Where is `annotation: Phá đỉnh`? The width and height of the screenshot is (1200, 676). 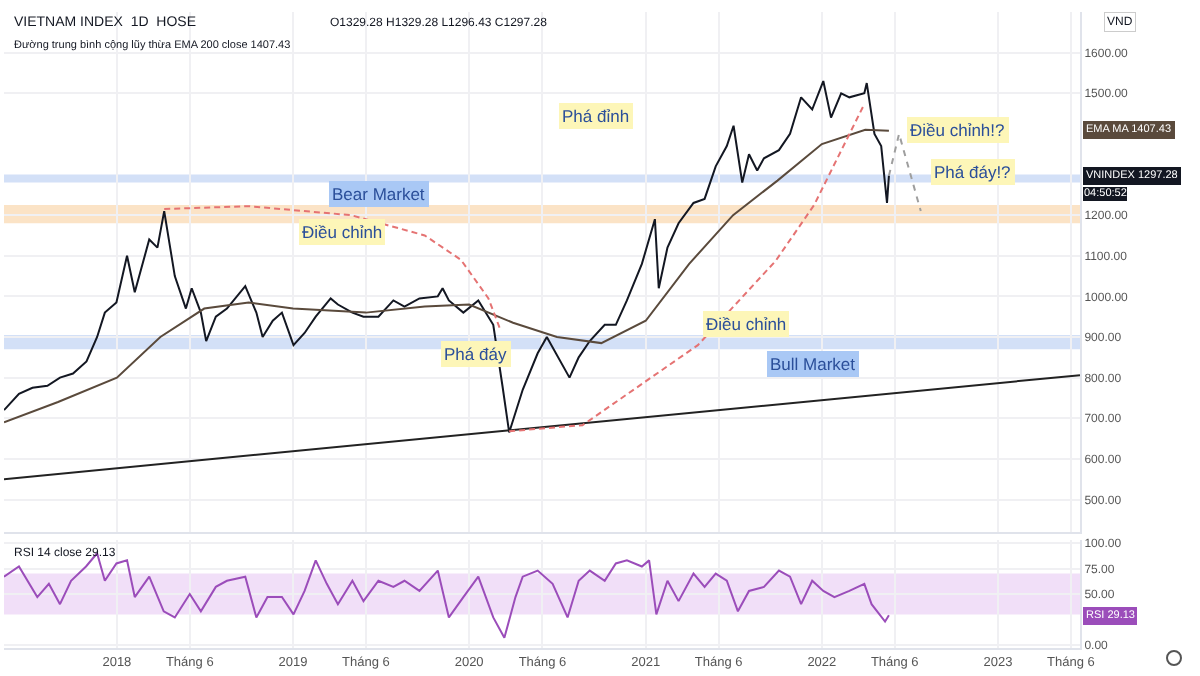
annotation: Phá đỉnh is located at coordinates (596, 116).